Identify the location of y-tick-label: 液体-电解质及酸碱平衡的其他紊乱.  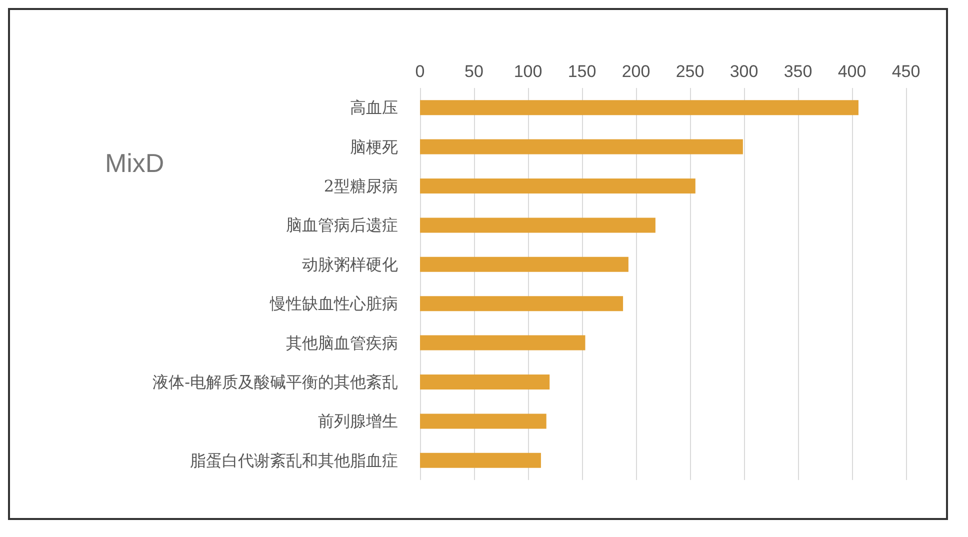
(275, 382).